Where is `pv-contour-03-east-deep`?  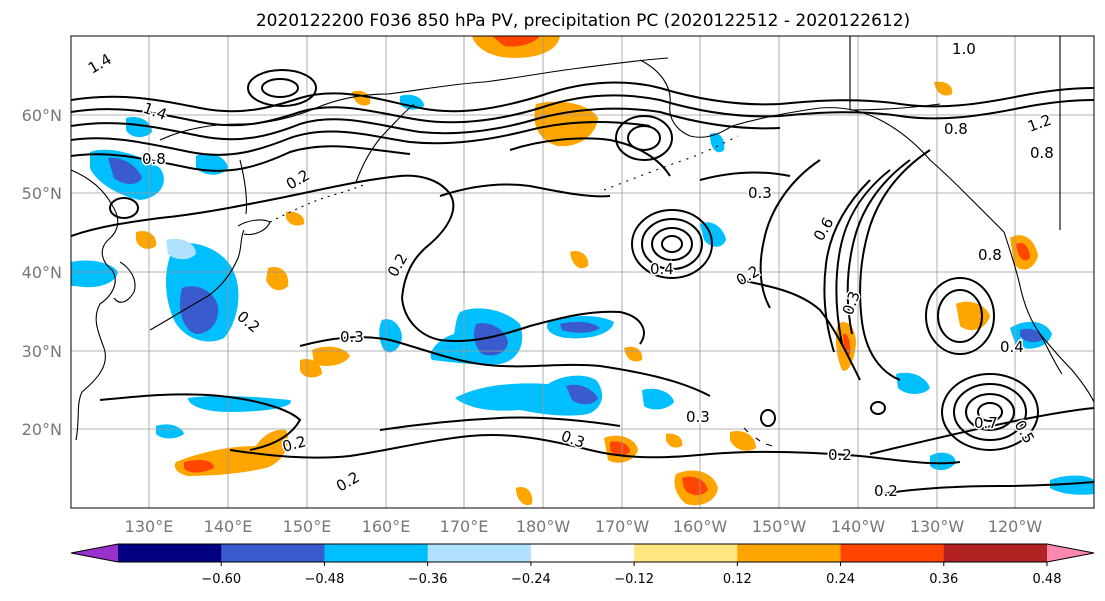
pv-contour-03-east-deep is located at coordinates (878, 247).